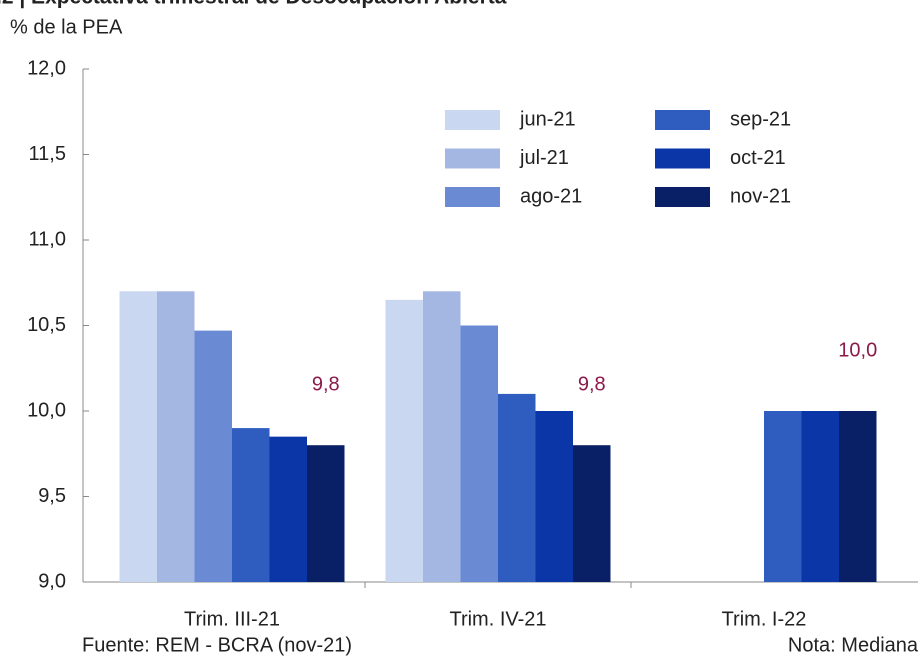  I want to click on y-tick-label: 12,0, so click(46, 68).